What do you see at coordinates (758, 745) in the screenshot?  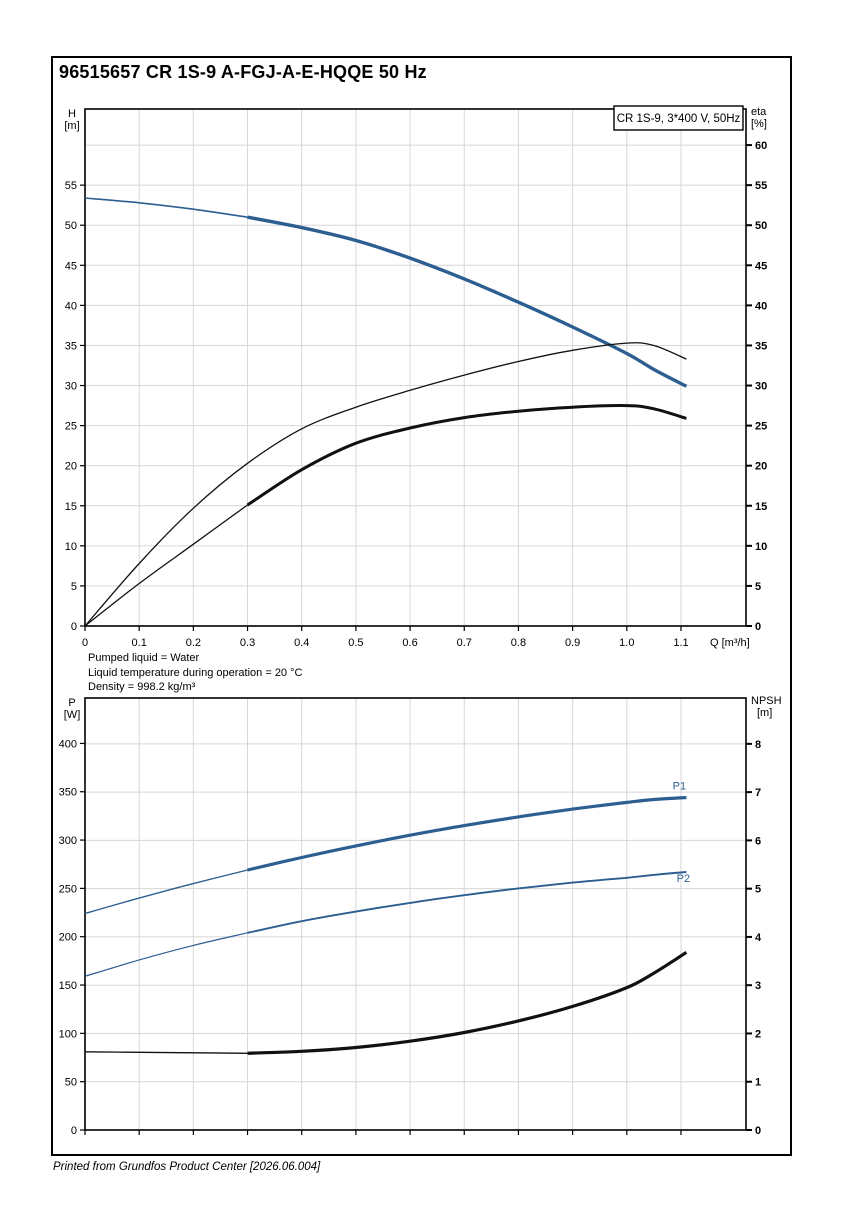 I see `svg-text: 8` at bounding box center [758, 745].